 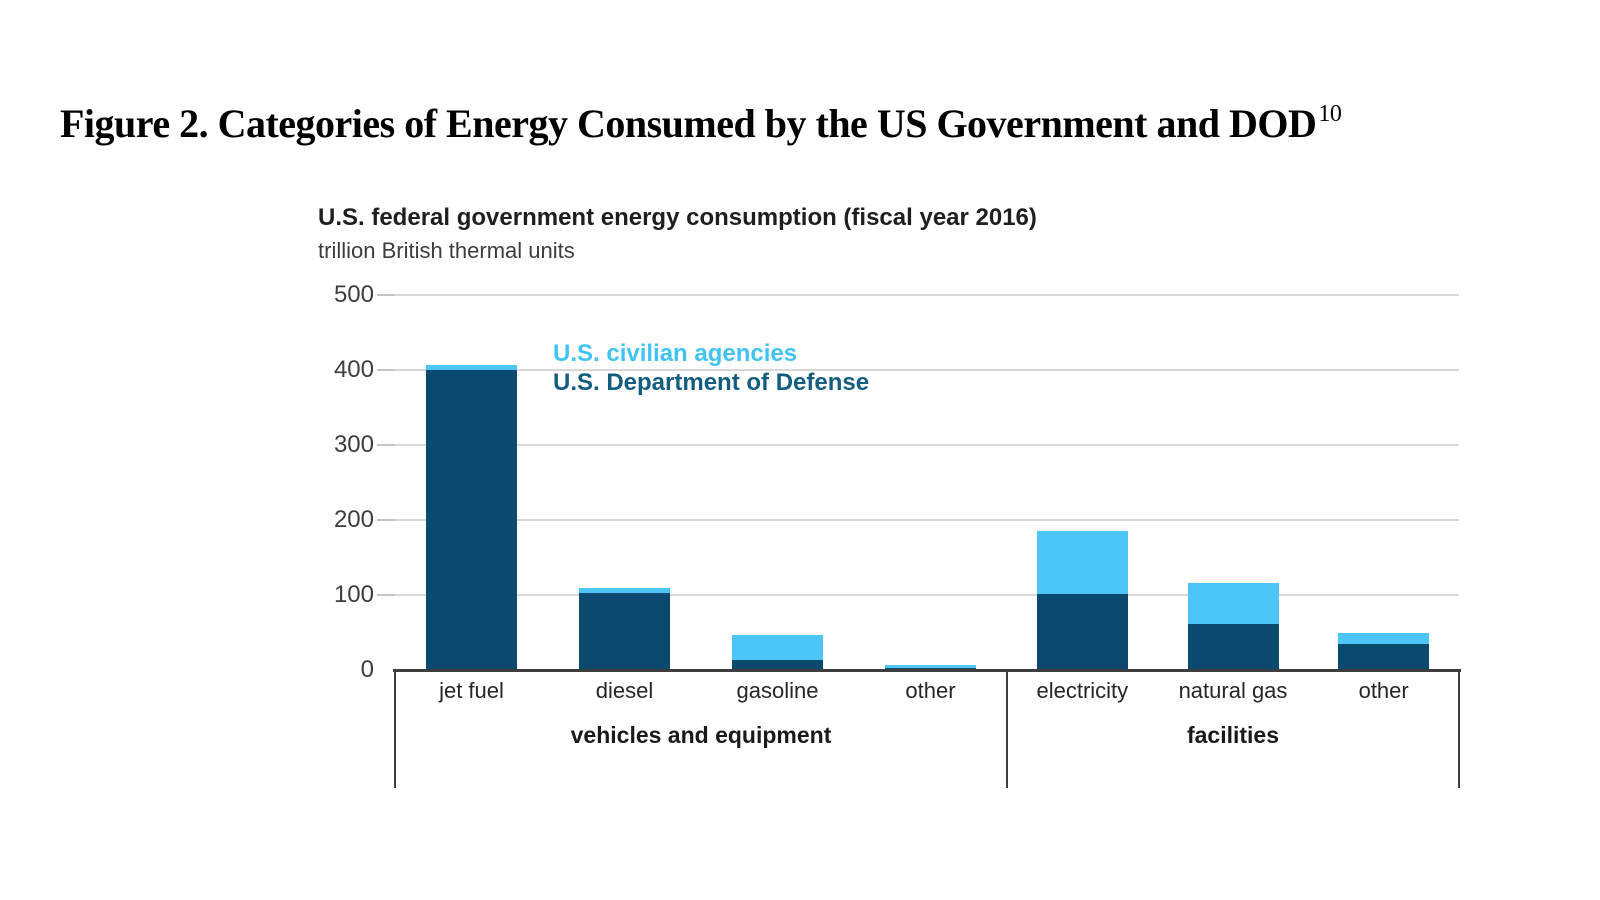 What do you see at coordinates (1233, 646) in the screenshot?
I see `bar-natural-gas-dod` at bounding box center [1233, 646].